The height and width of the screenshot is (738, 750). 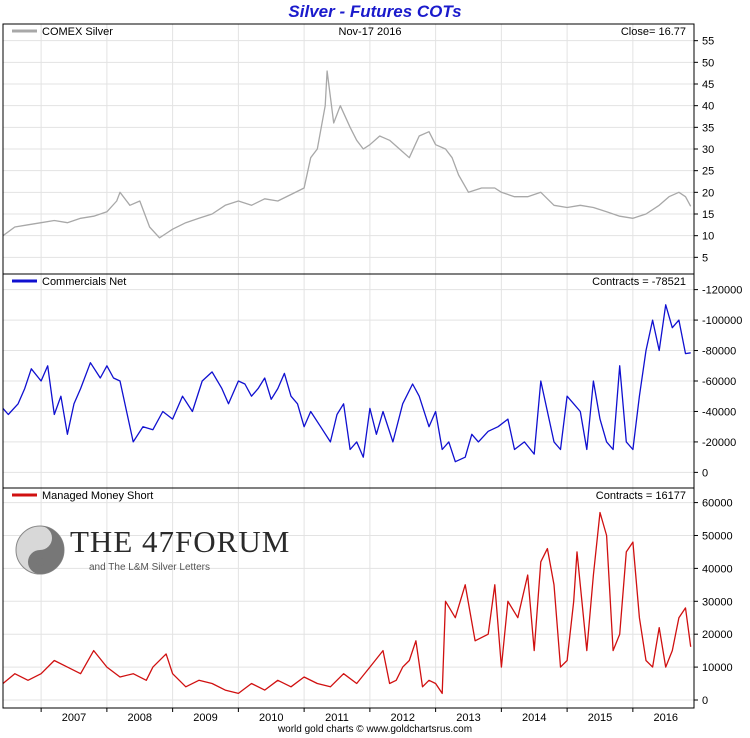 What do you see at coordinates (717, 569) in the screenshot?
I see `y-tick-label: 40000` at bounding box center [717, 569].